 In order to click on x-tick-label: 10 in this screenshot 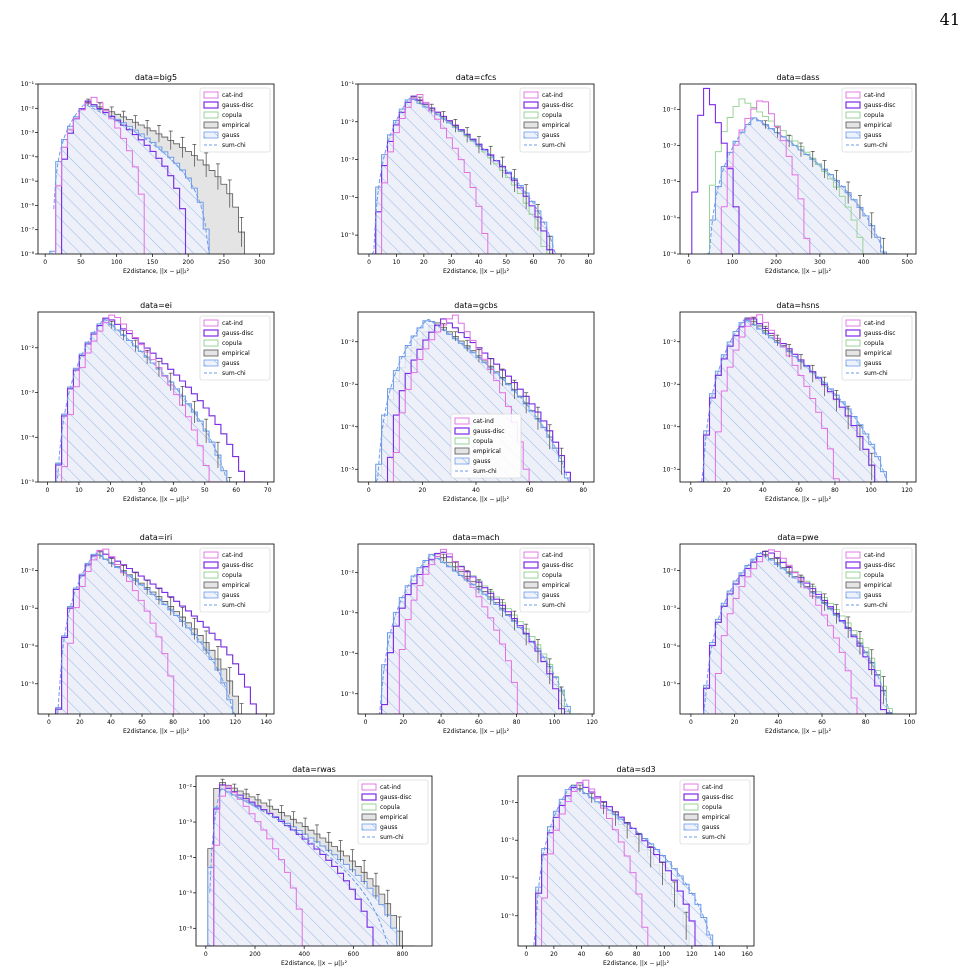, I will do `click(79, 490)`.